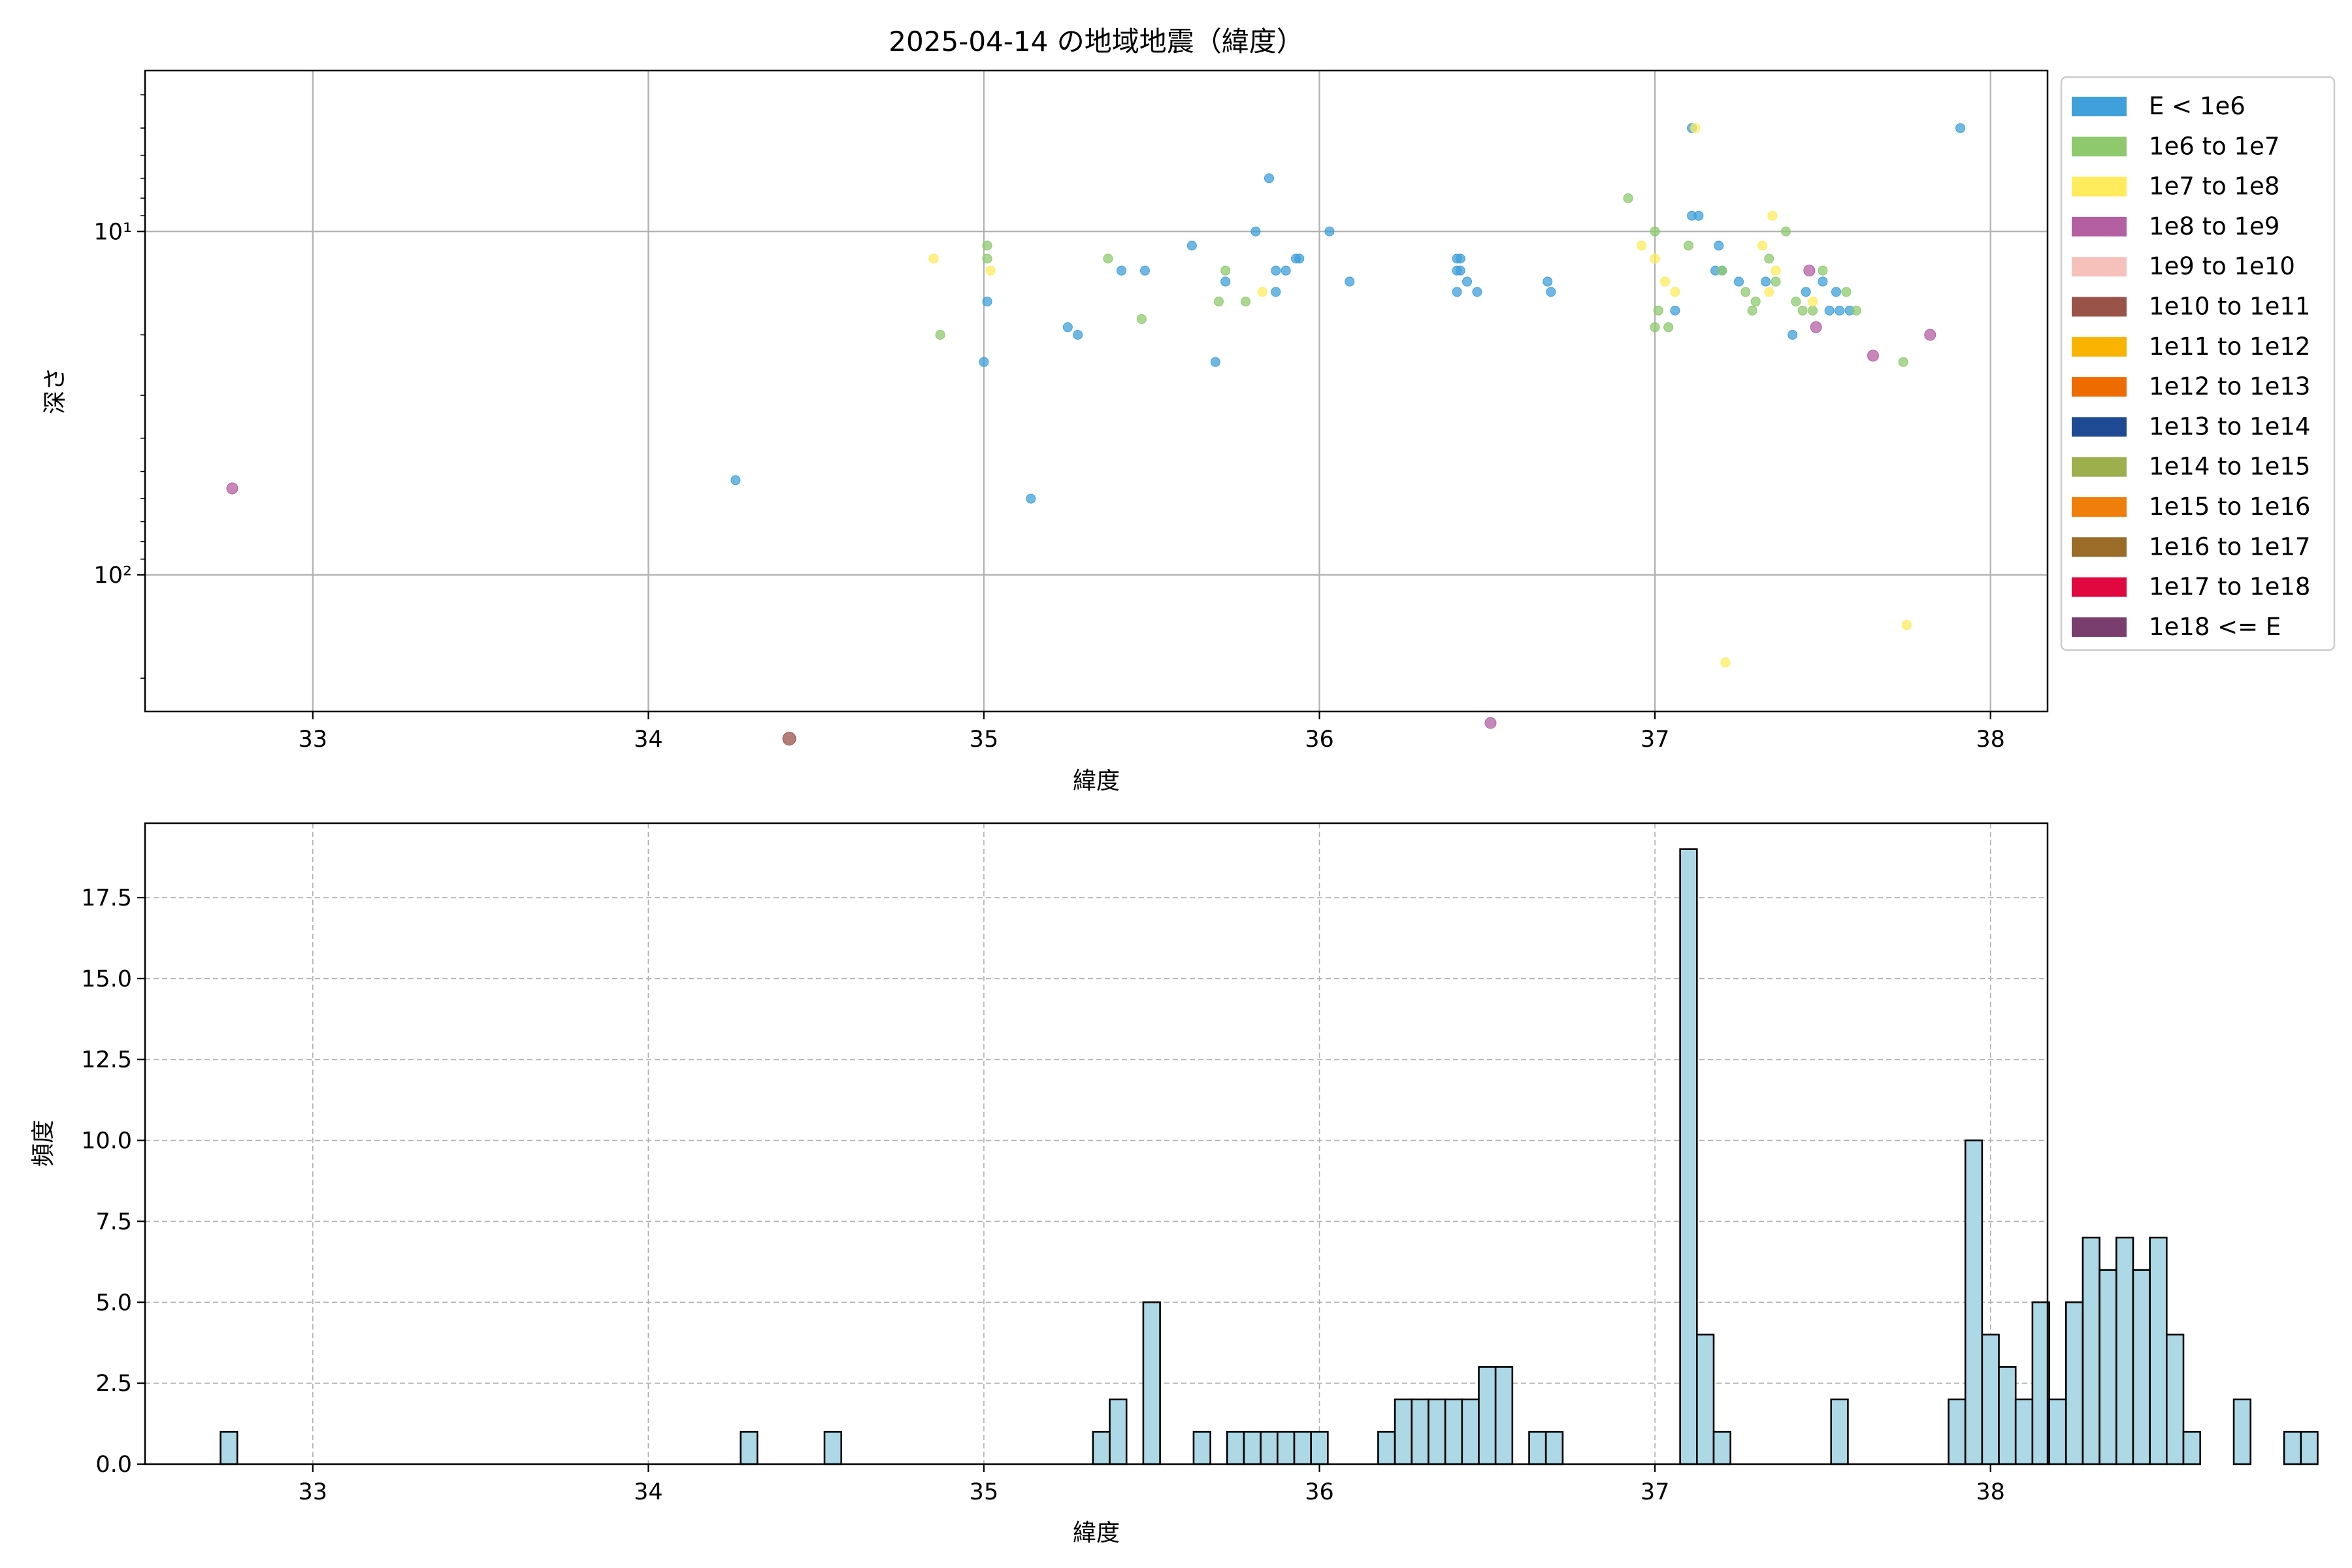 Image resolution: width=2352 pixels, height=1568 pixels. What do you see at coordinates (648, 740) in the screenshot?
I see `scatter-x-tick-label: 34` at bounding box center [648, 740].